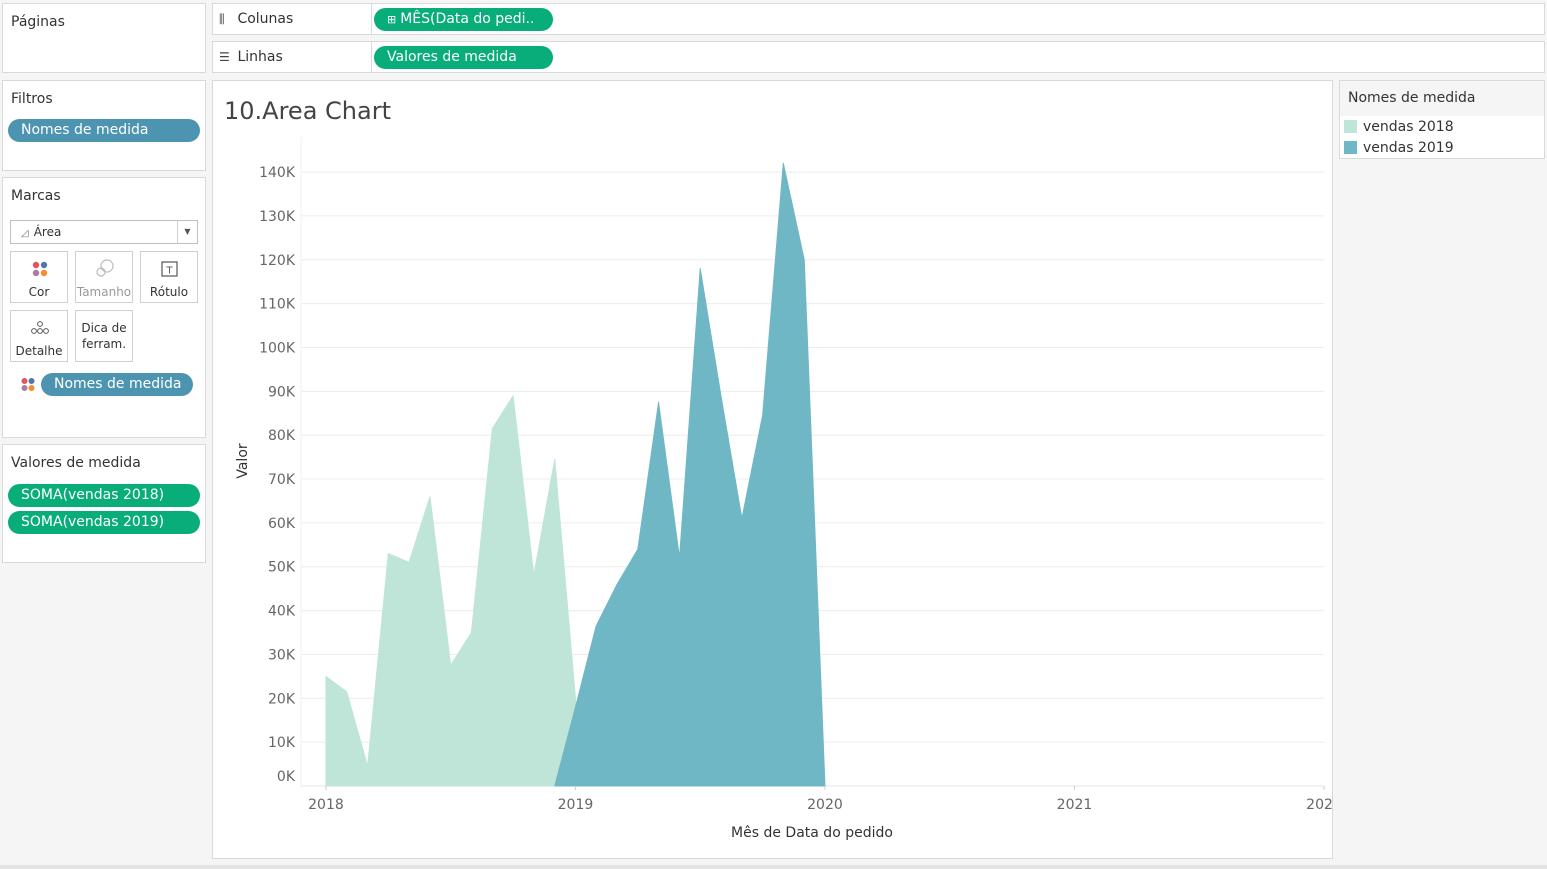 The height and width of the screenshot is (869, 1547). I want to click on x-tick-label: 2022, so click(1319, 805).